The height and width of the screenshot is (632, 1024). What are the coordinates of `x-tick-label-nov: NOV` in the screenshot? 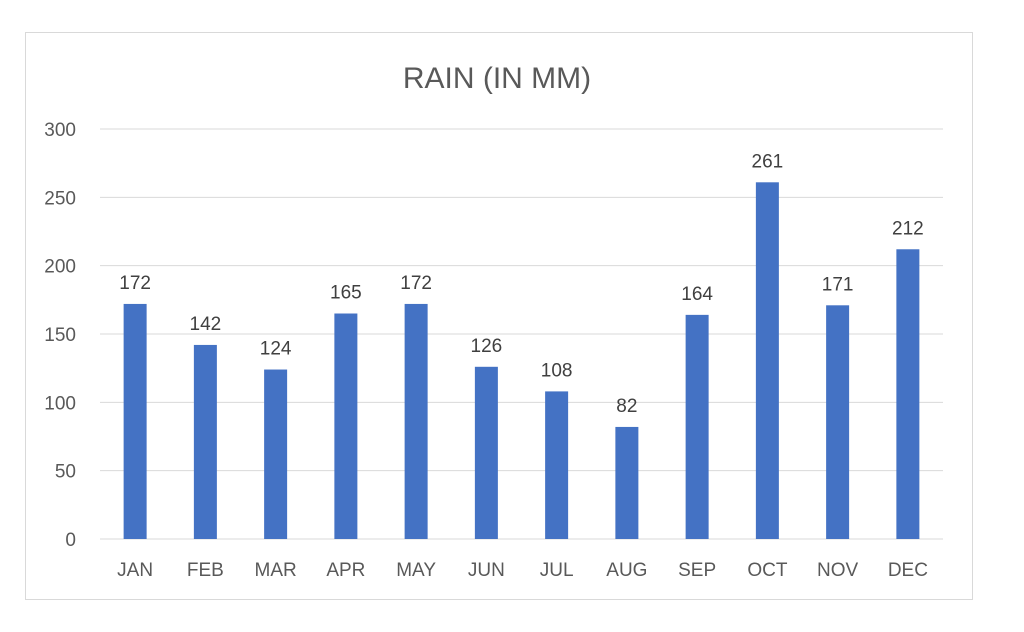 It's located at (838, 570).